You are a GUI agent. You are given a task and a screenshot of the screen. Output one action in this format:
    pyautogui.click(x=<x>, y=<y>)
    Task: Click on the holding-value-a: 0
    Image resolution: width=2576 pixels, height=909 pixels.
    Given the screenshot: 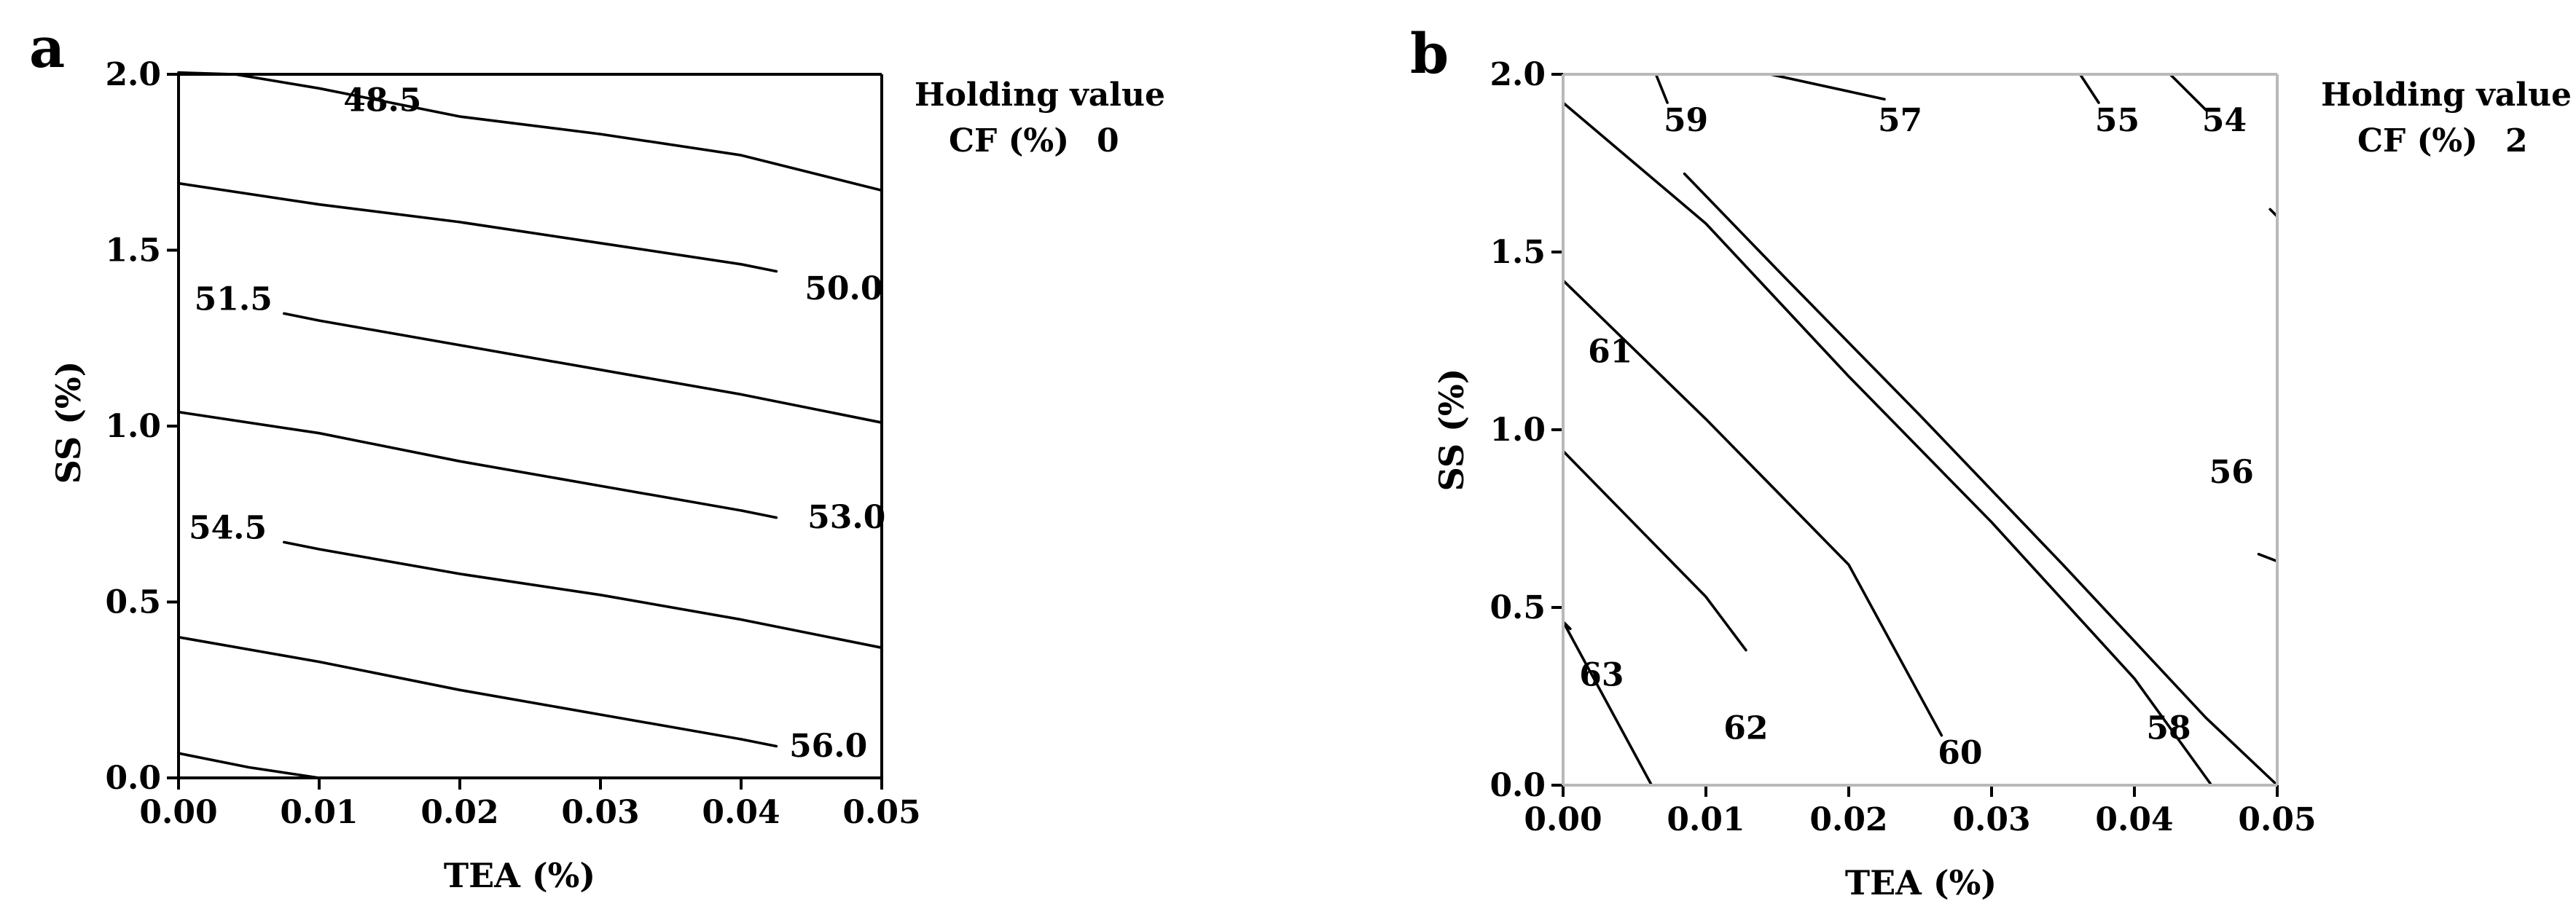 What is the action you would take?
    pyautogui.click(x=1108, y=141)
    